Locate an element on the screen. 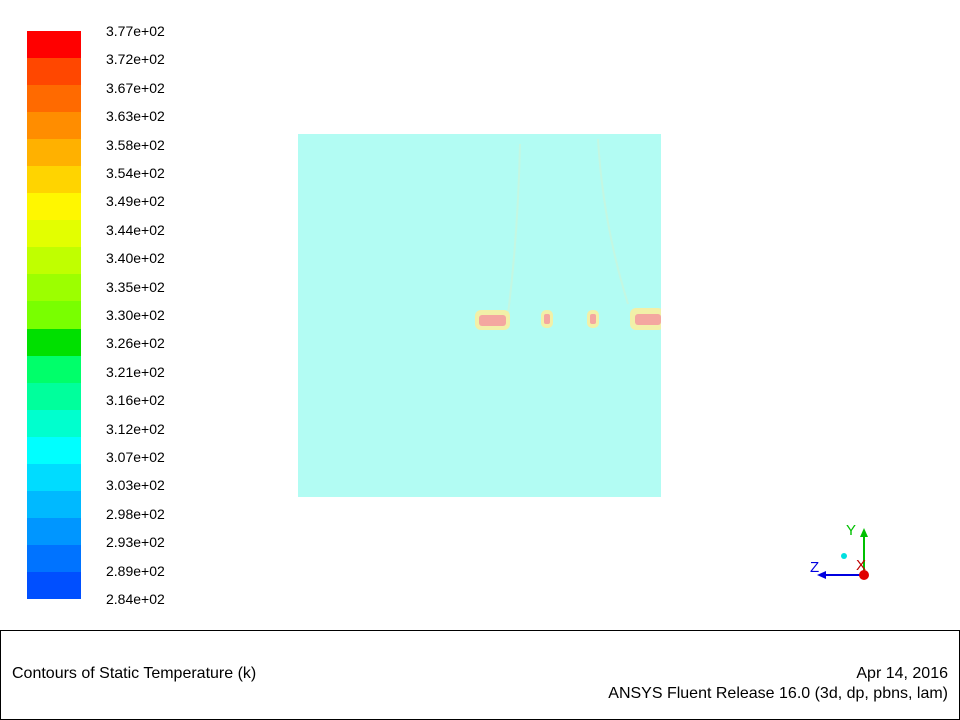  plot-title: Contours of Static Temperature (k) is located at coordinates (134, 673).